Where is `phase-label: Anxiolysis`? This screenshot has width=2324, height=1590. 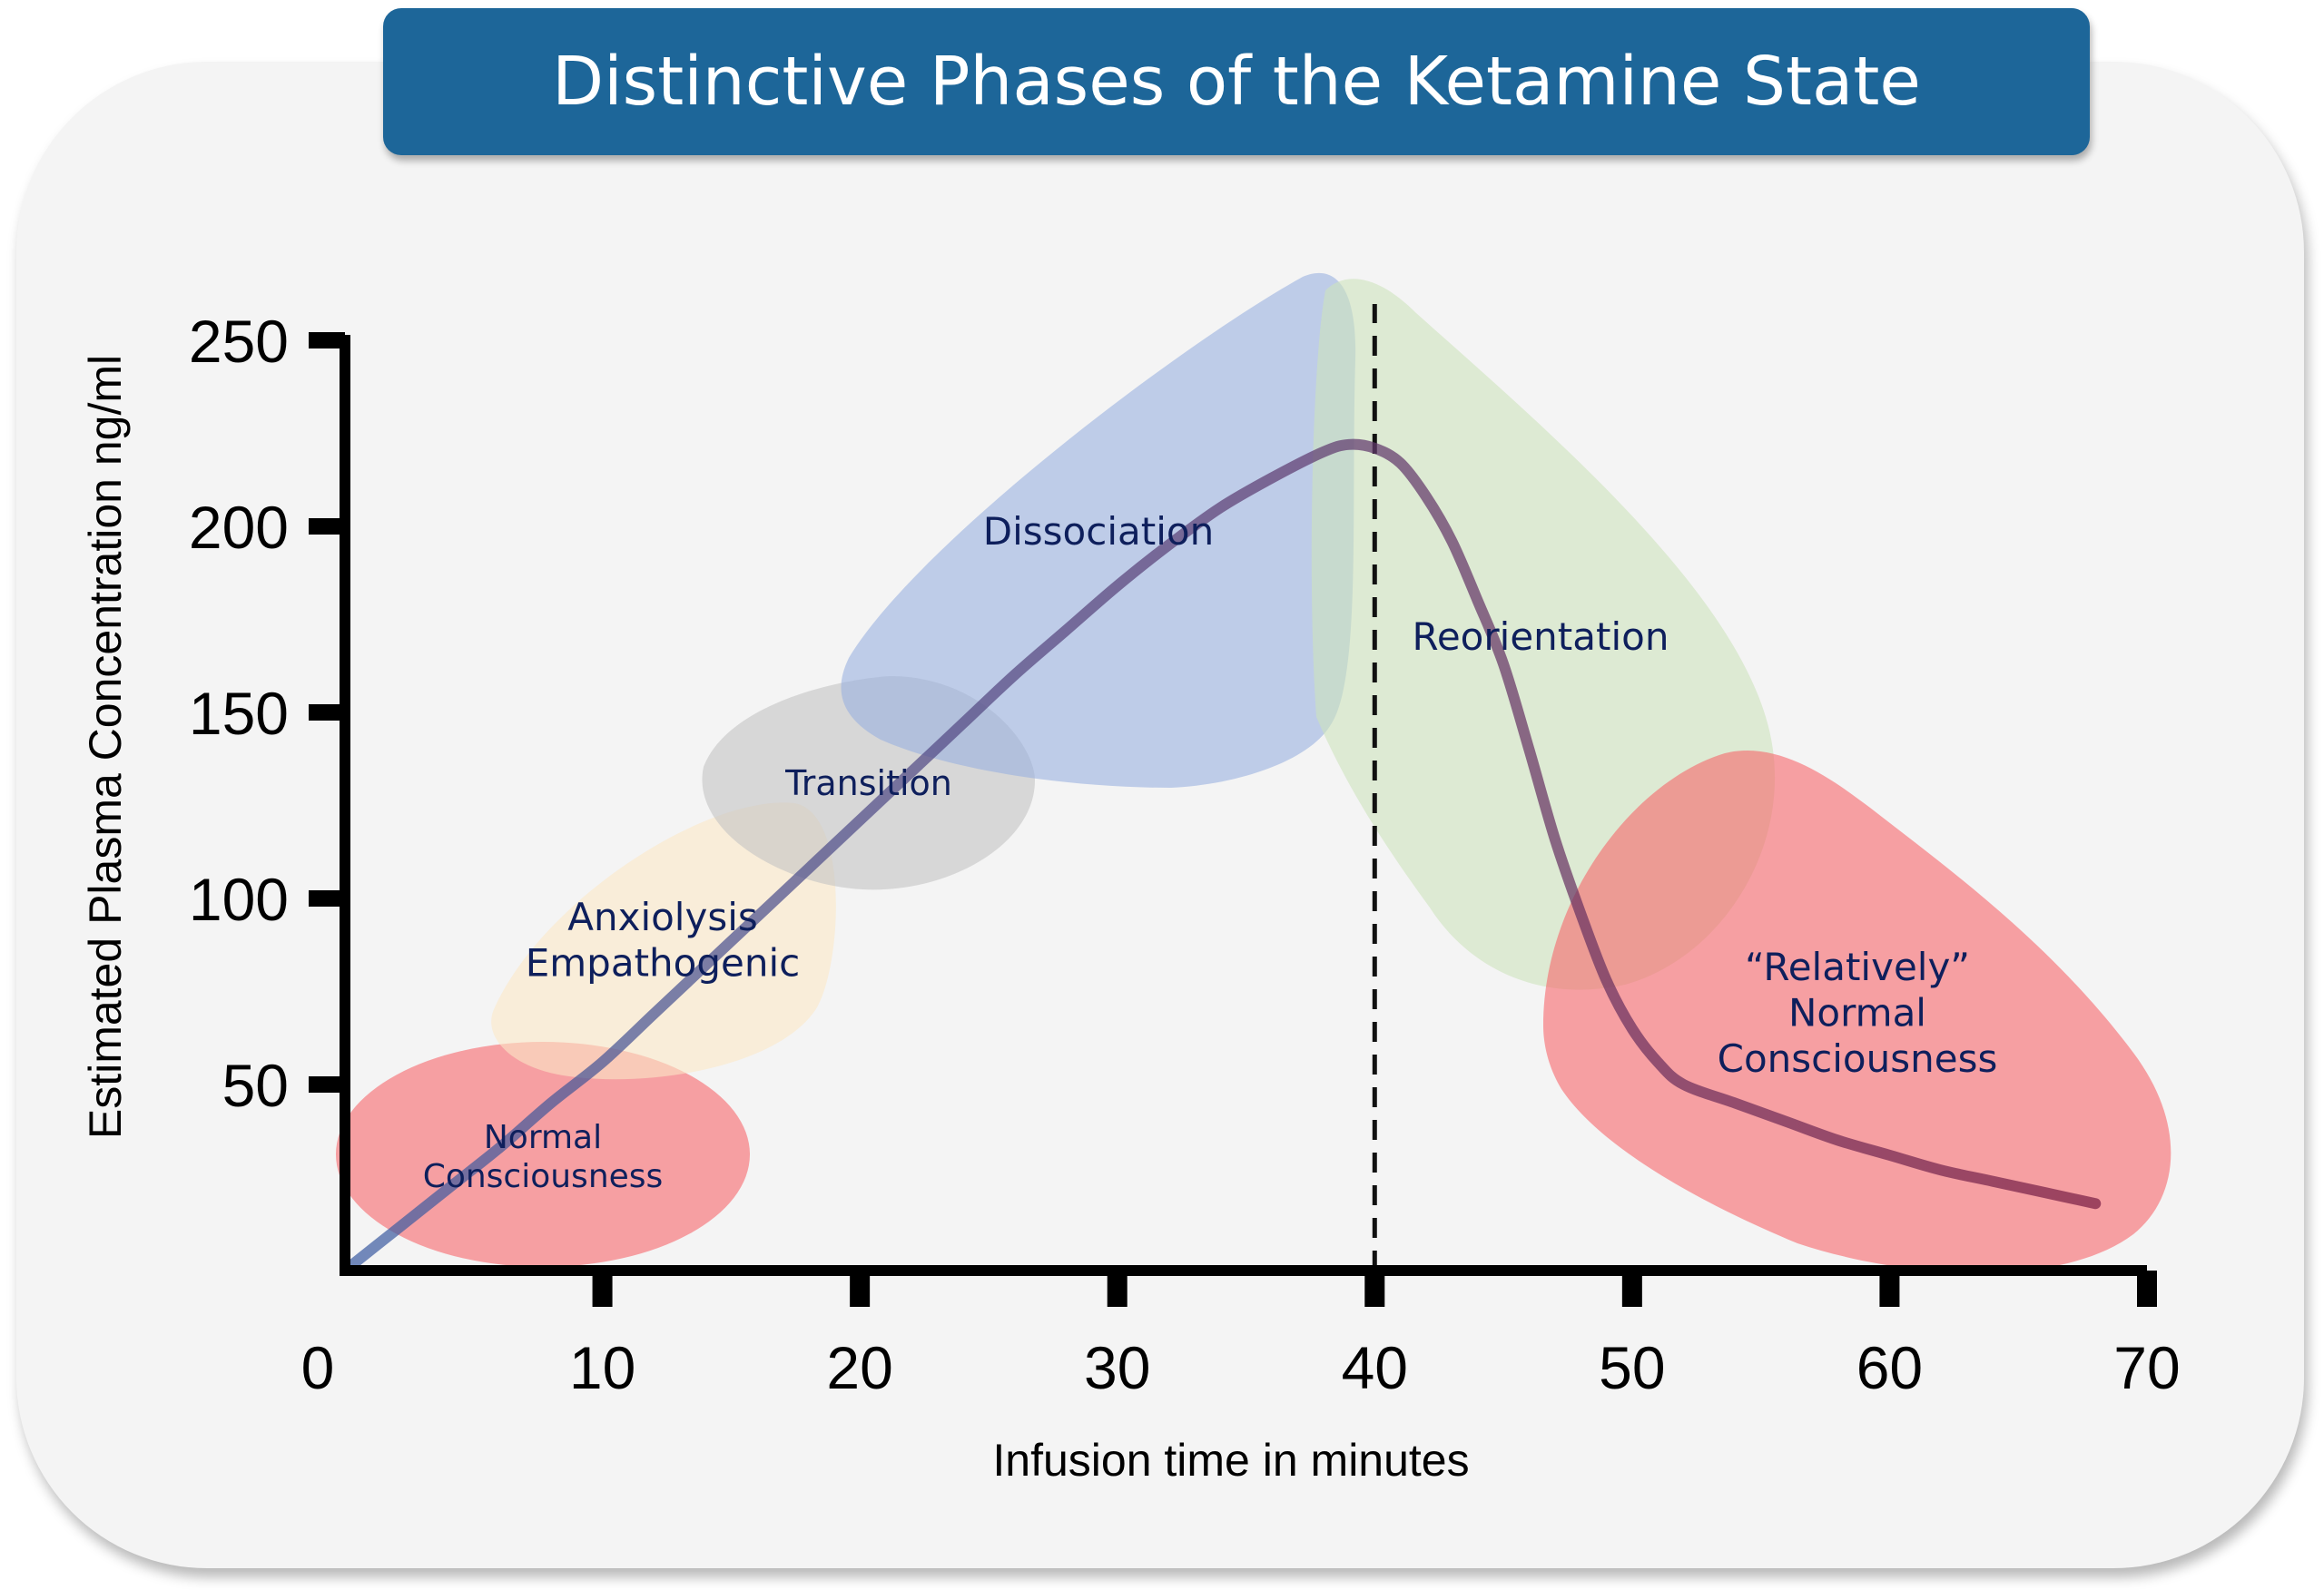 phase-label: Anxiolysis is located at coordinates (662, 917).